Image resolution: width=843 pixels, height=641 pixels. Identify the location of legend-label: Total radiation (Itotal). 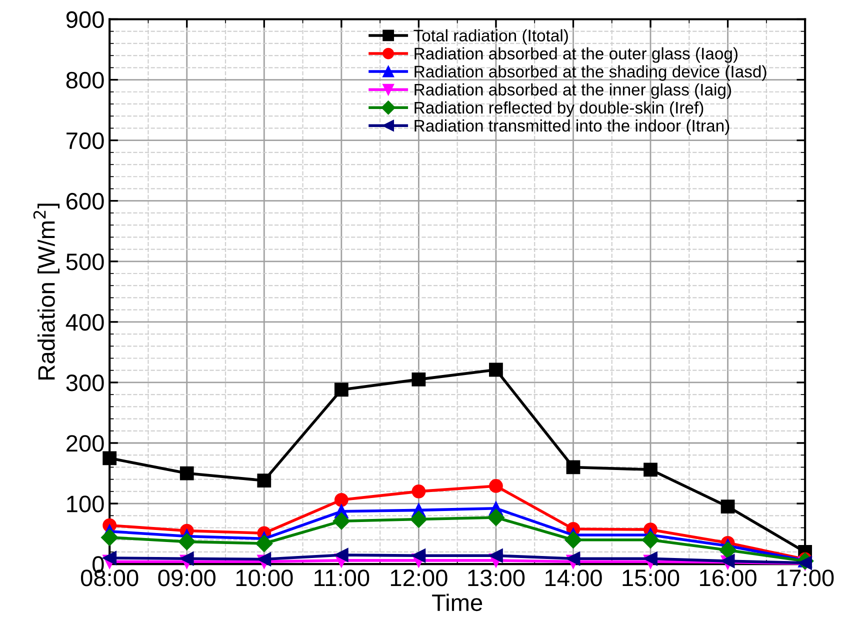
(491, 37).